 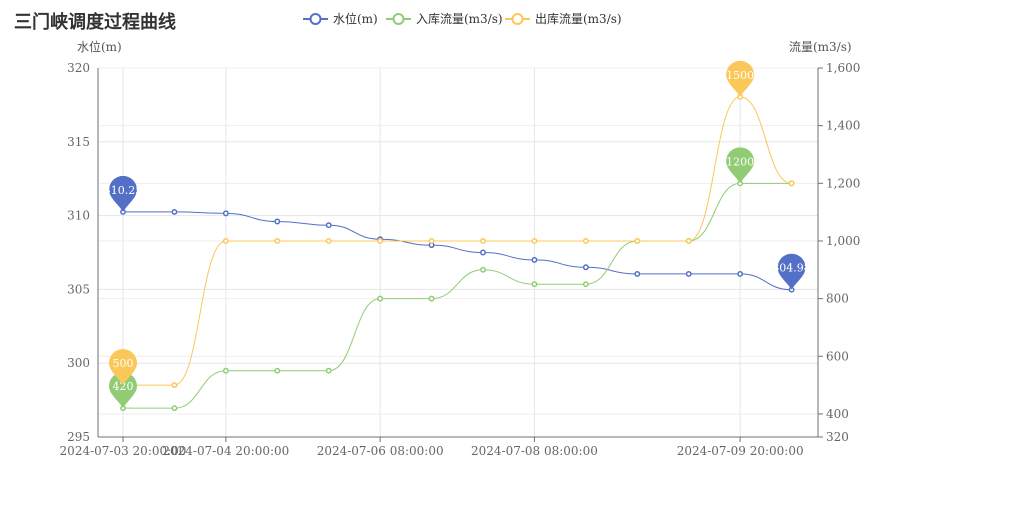 What do you see at coordinates (843, 126) in the screenshot?
I see `y-right-tick-label: 1,400` at bounding box center [843, 126].